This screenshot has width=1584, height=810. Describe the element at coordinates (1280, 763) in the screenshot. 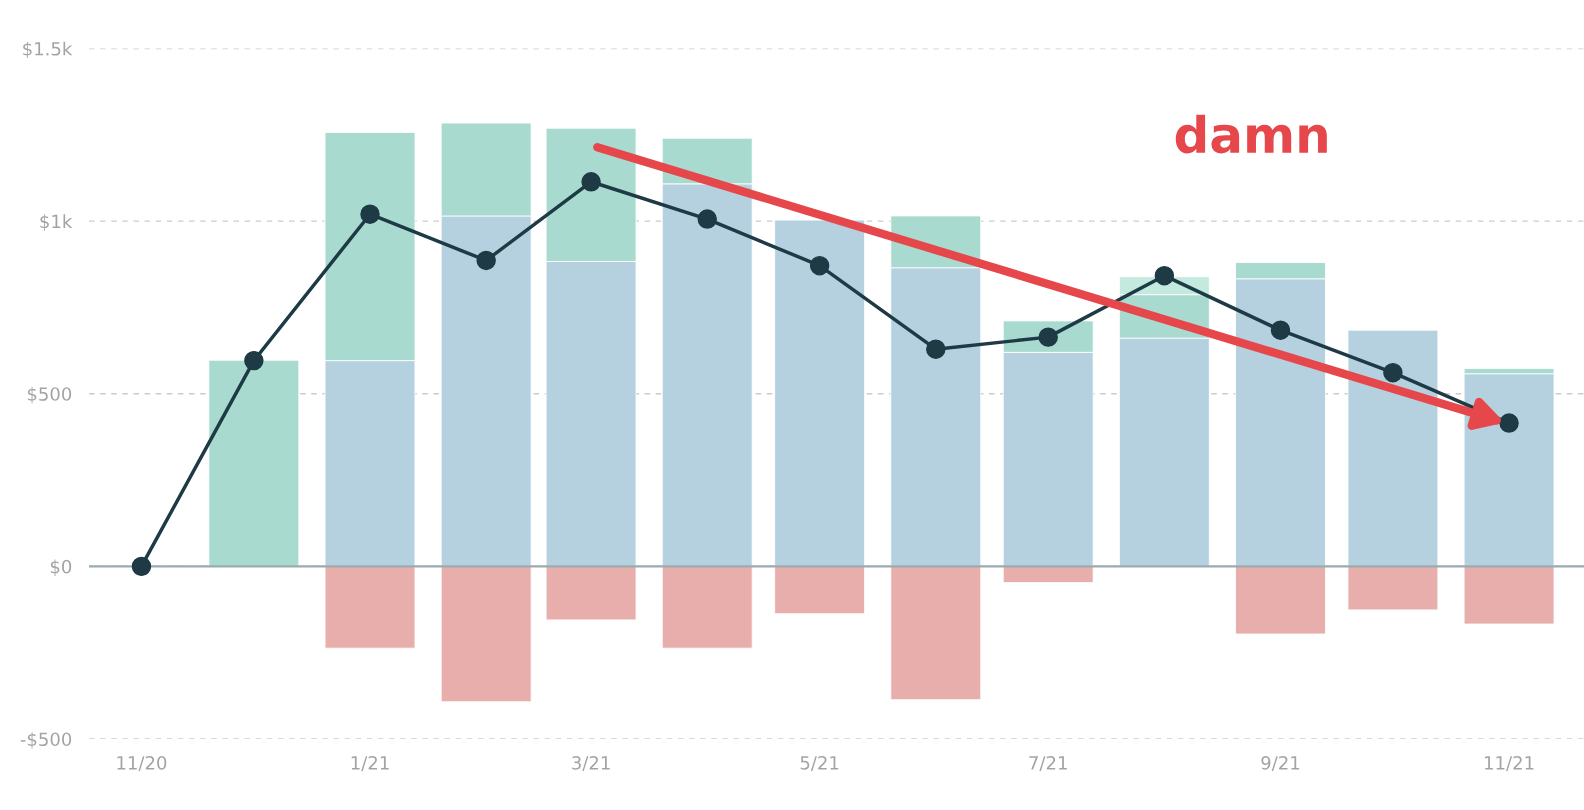

I see `x-tick-label: 9/21` at that location.